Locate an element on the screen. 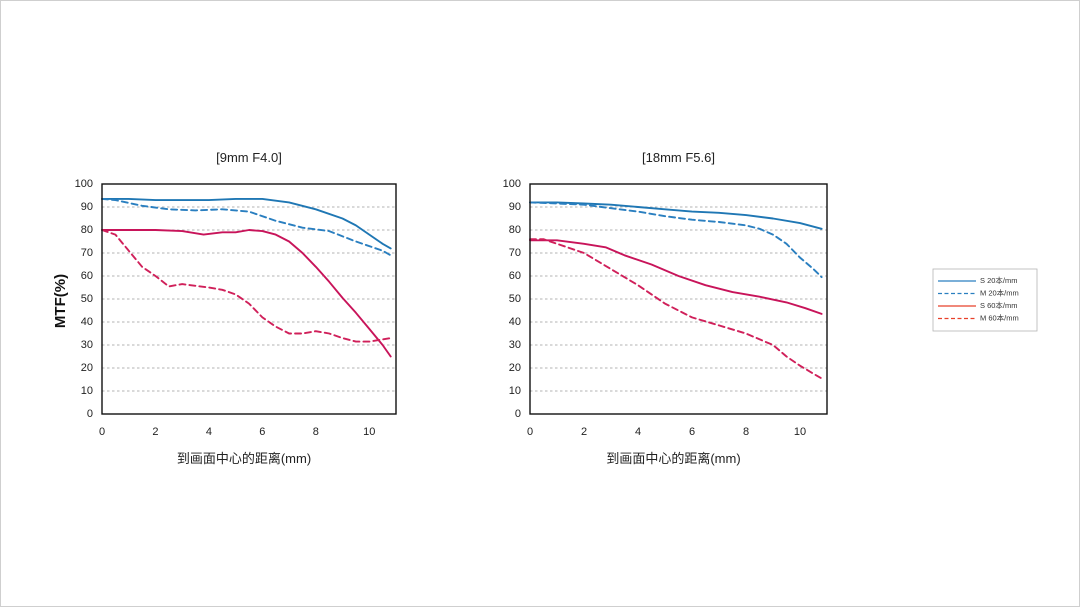 This screenshot has width=1080, height=608. legend: S 20本/mm M 20本/mm S 60本/mm M 60本/mm is located at coordinates (985, 300).